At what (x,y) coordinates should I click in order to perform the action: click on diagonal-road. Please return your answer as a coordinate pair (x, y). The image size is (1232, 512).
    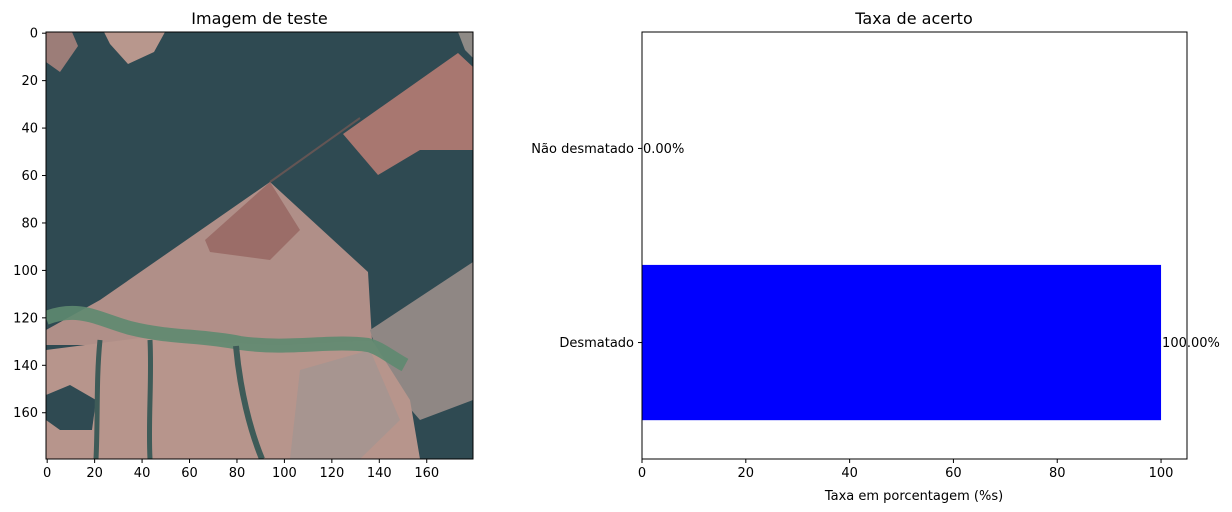
    Looking at the image, I should click on (315, 150).